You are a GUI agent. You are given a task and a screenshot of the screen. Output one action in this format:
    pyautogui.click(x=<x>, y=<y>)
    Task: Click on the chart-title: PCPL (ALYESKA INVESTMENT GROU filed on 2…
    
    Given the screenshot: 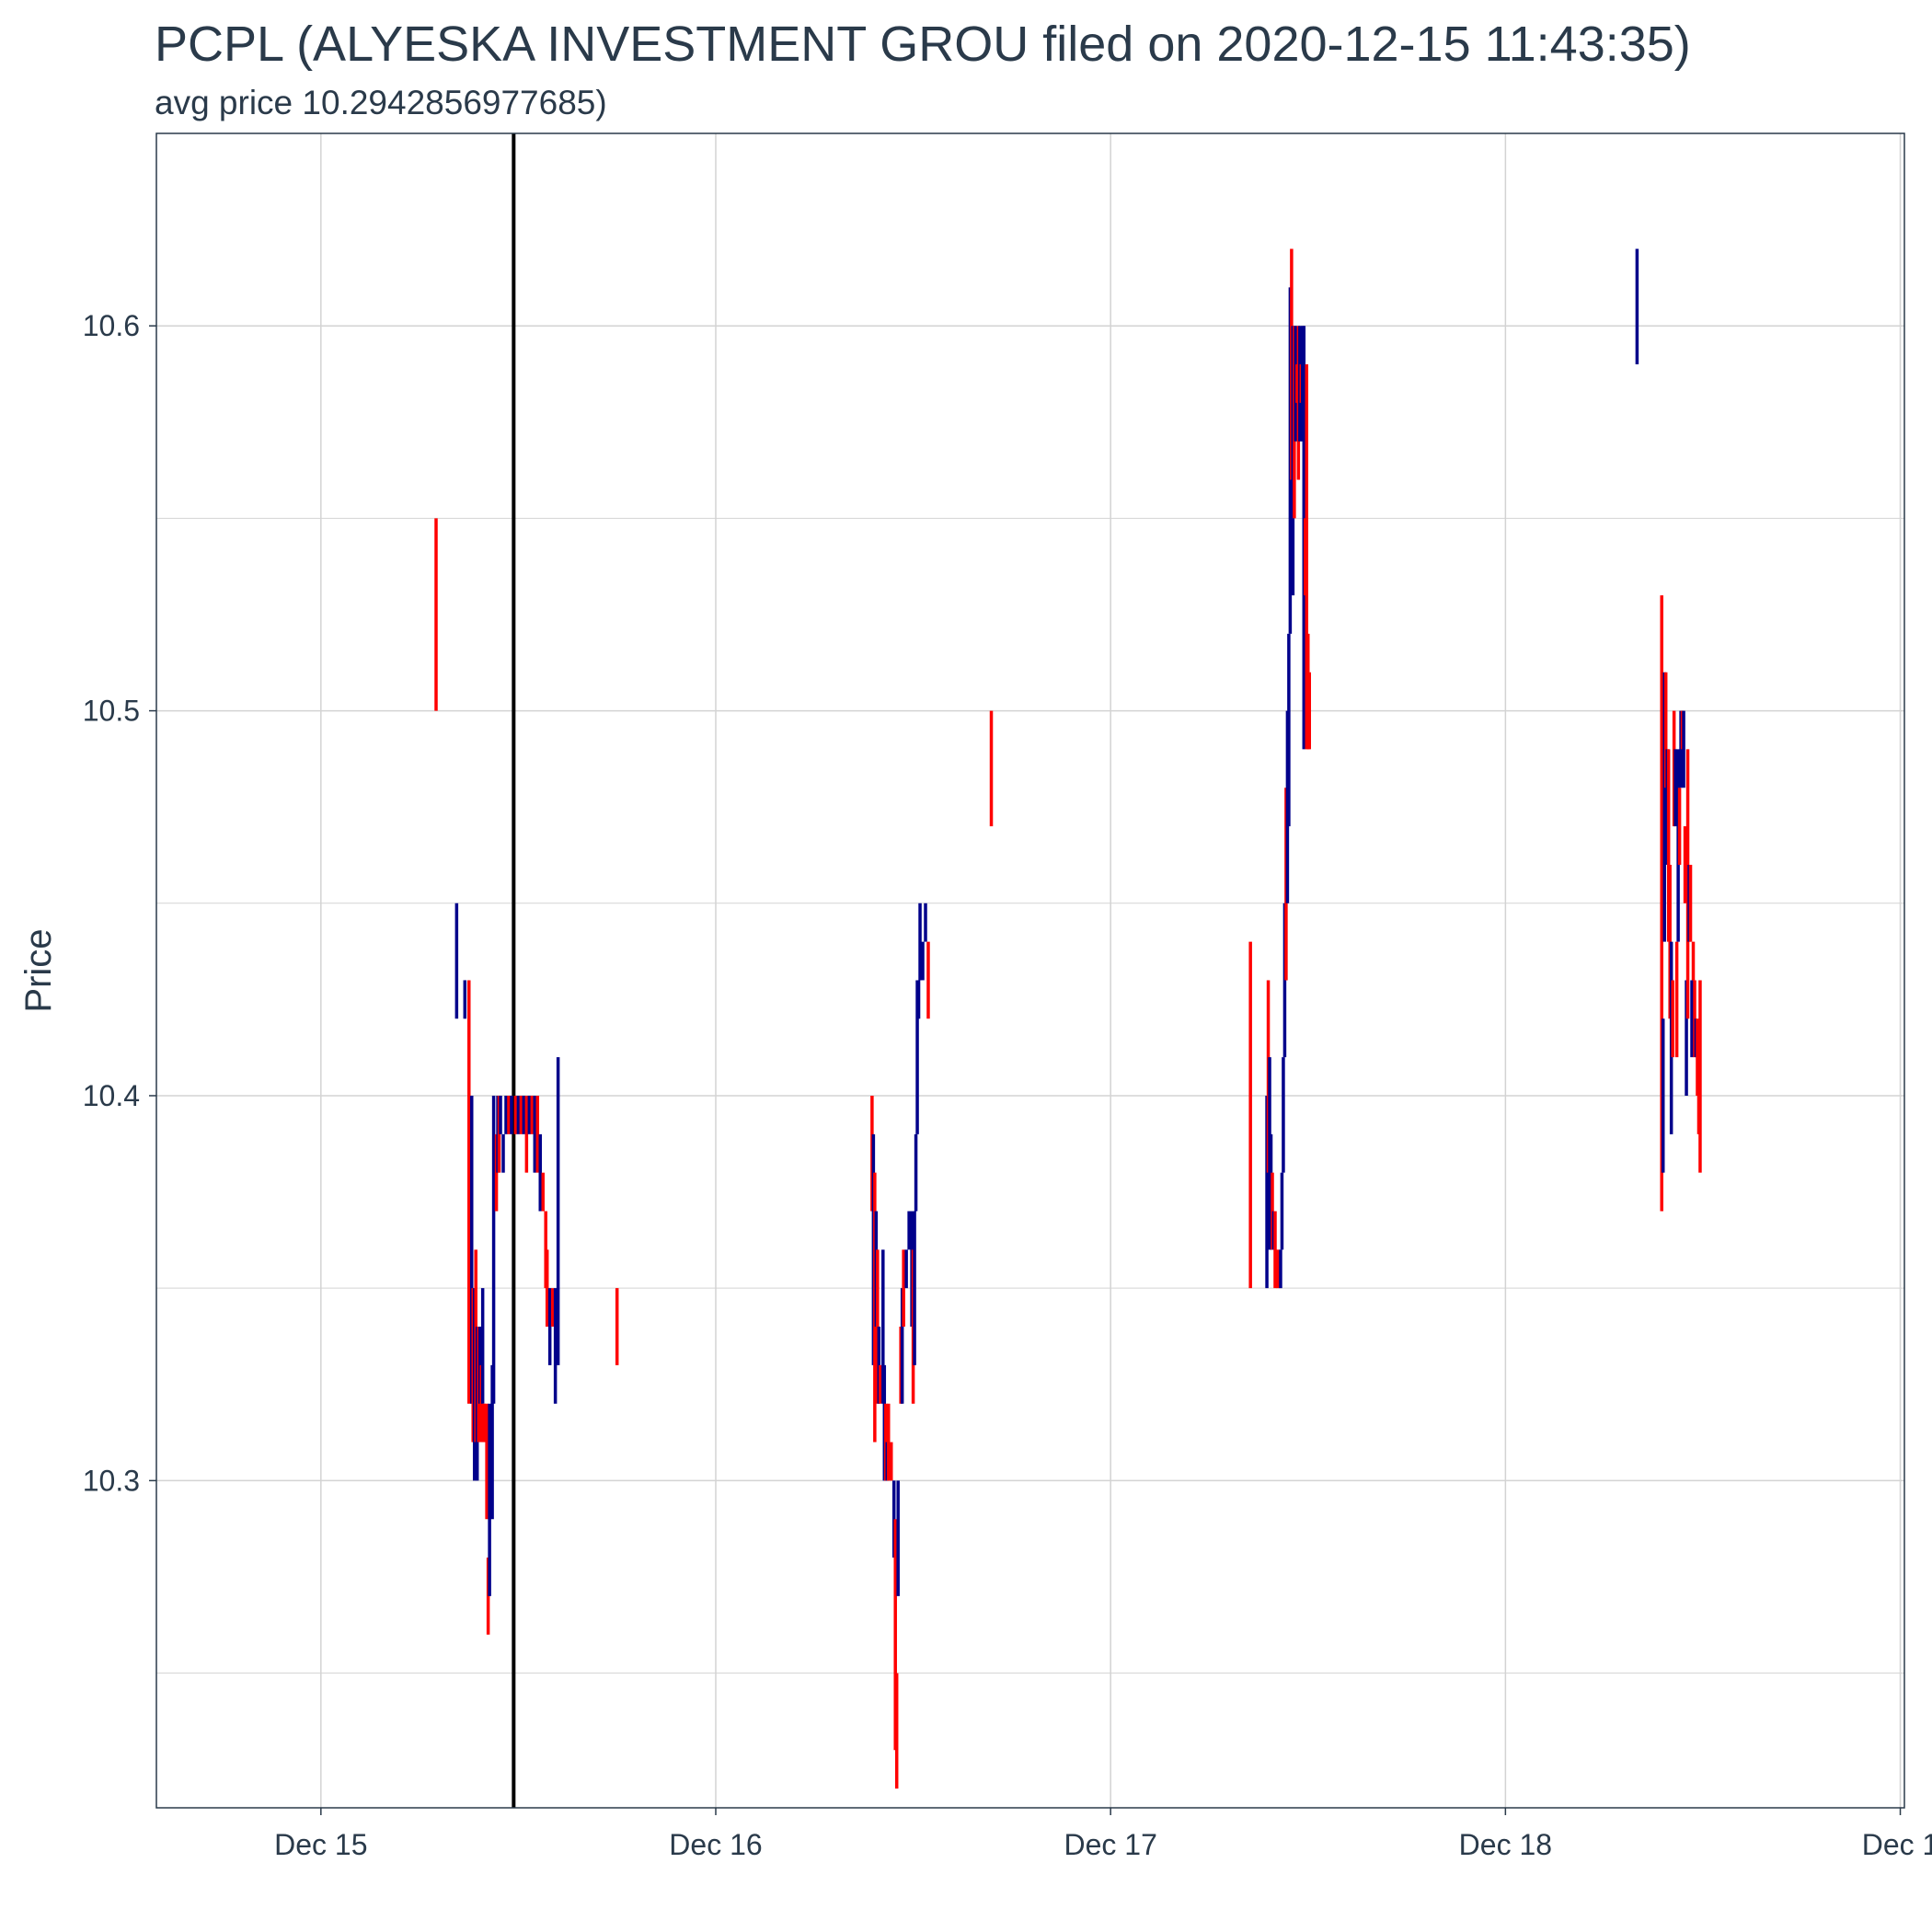 What is the action you would take?
    pyautogui.click(x=923, y=44)
    